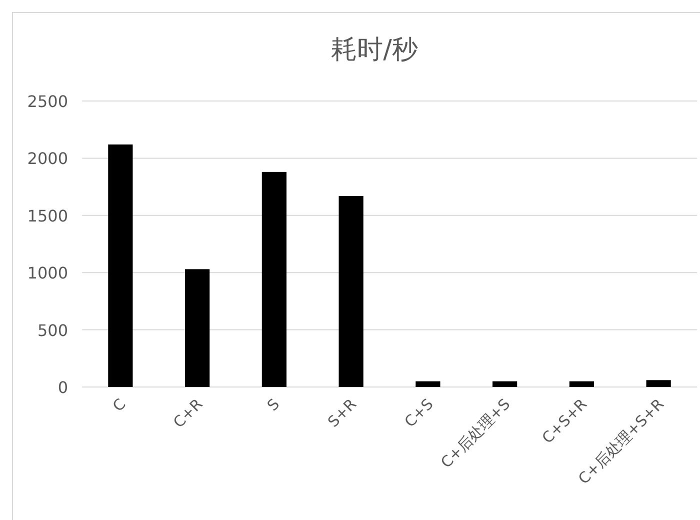 The image size is (700, 520). Describe the element at coordinates (52, 330) in the screenshot. I see `y-tick-label: 500` at that location.